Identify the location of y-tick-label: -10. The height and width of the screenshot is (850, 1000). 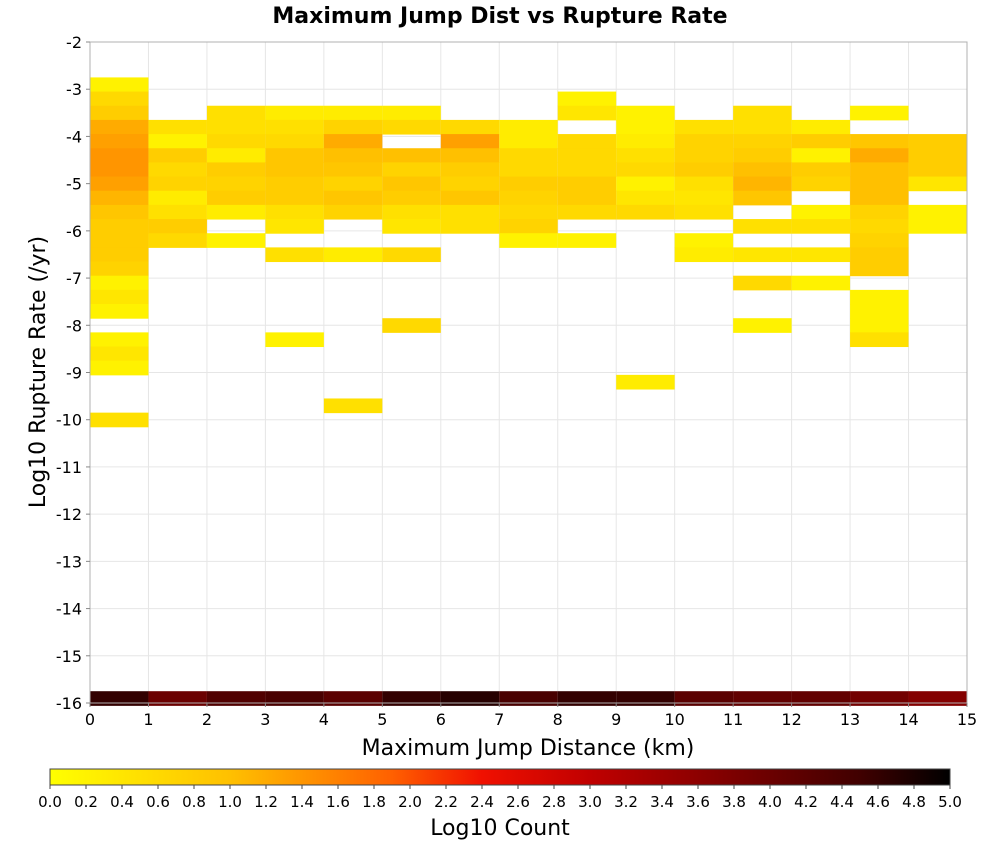
(69, 420).